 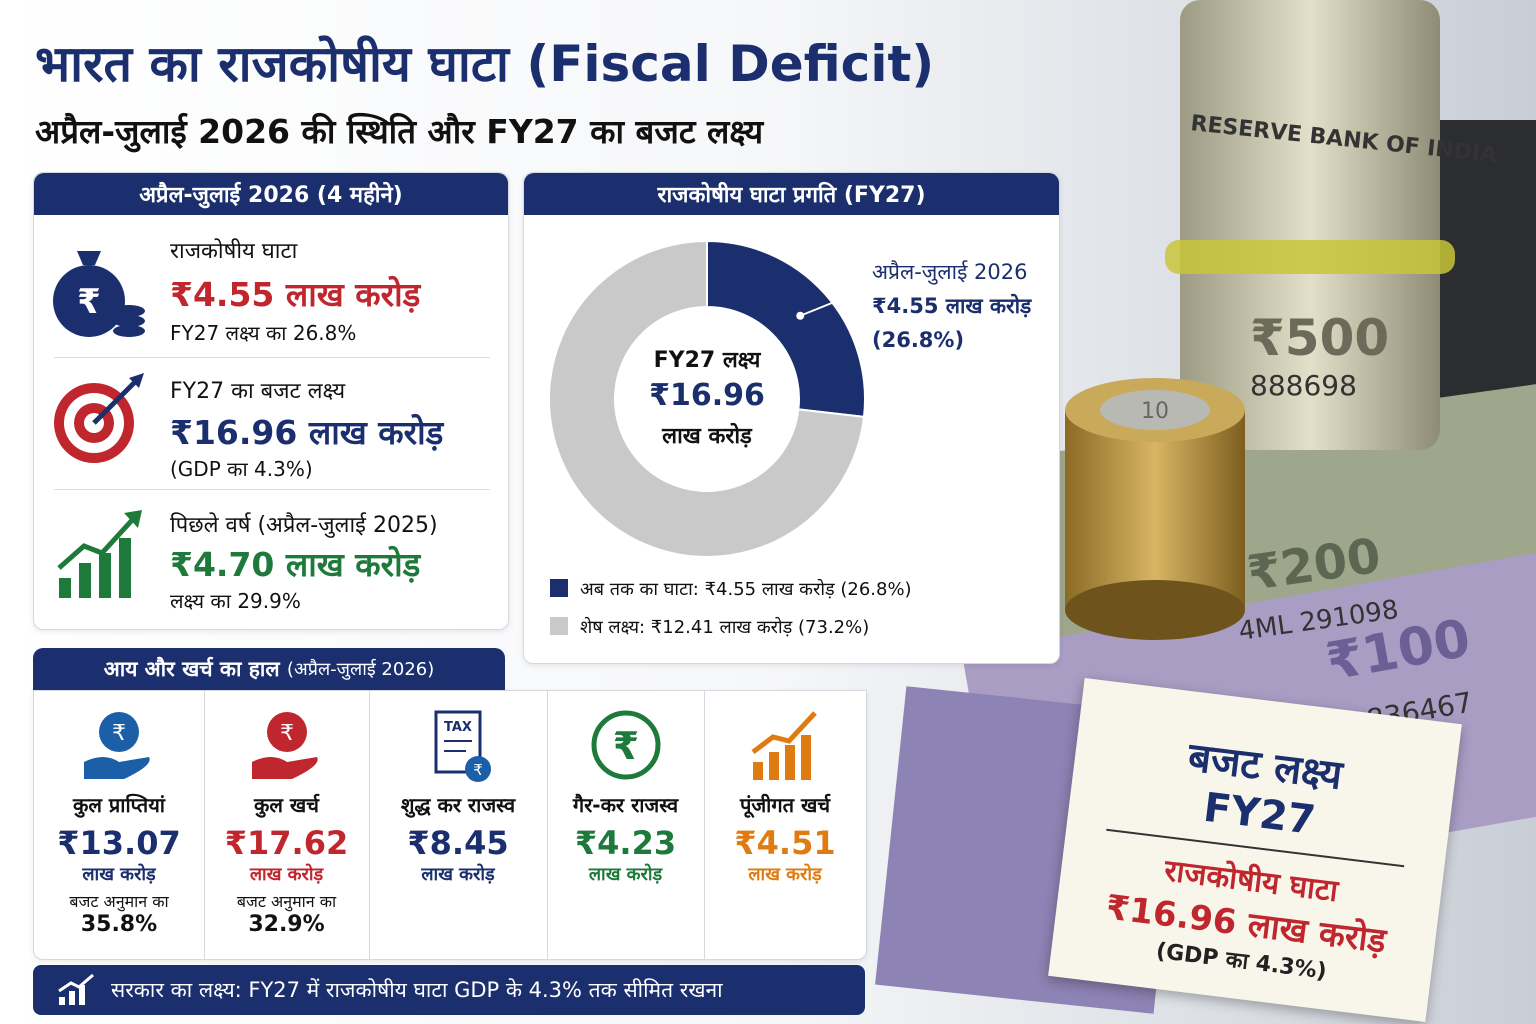 What do you see at coordinates (119, 805) in the screenshot?
I see `flow-label: कुल प्राप्तियां` at bounding box center [119, 805].